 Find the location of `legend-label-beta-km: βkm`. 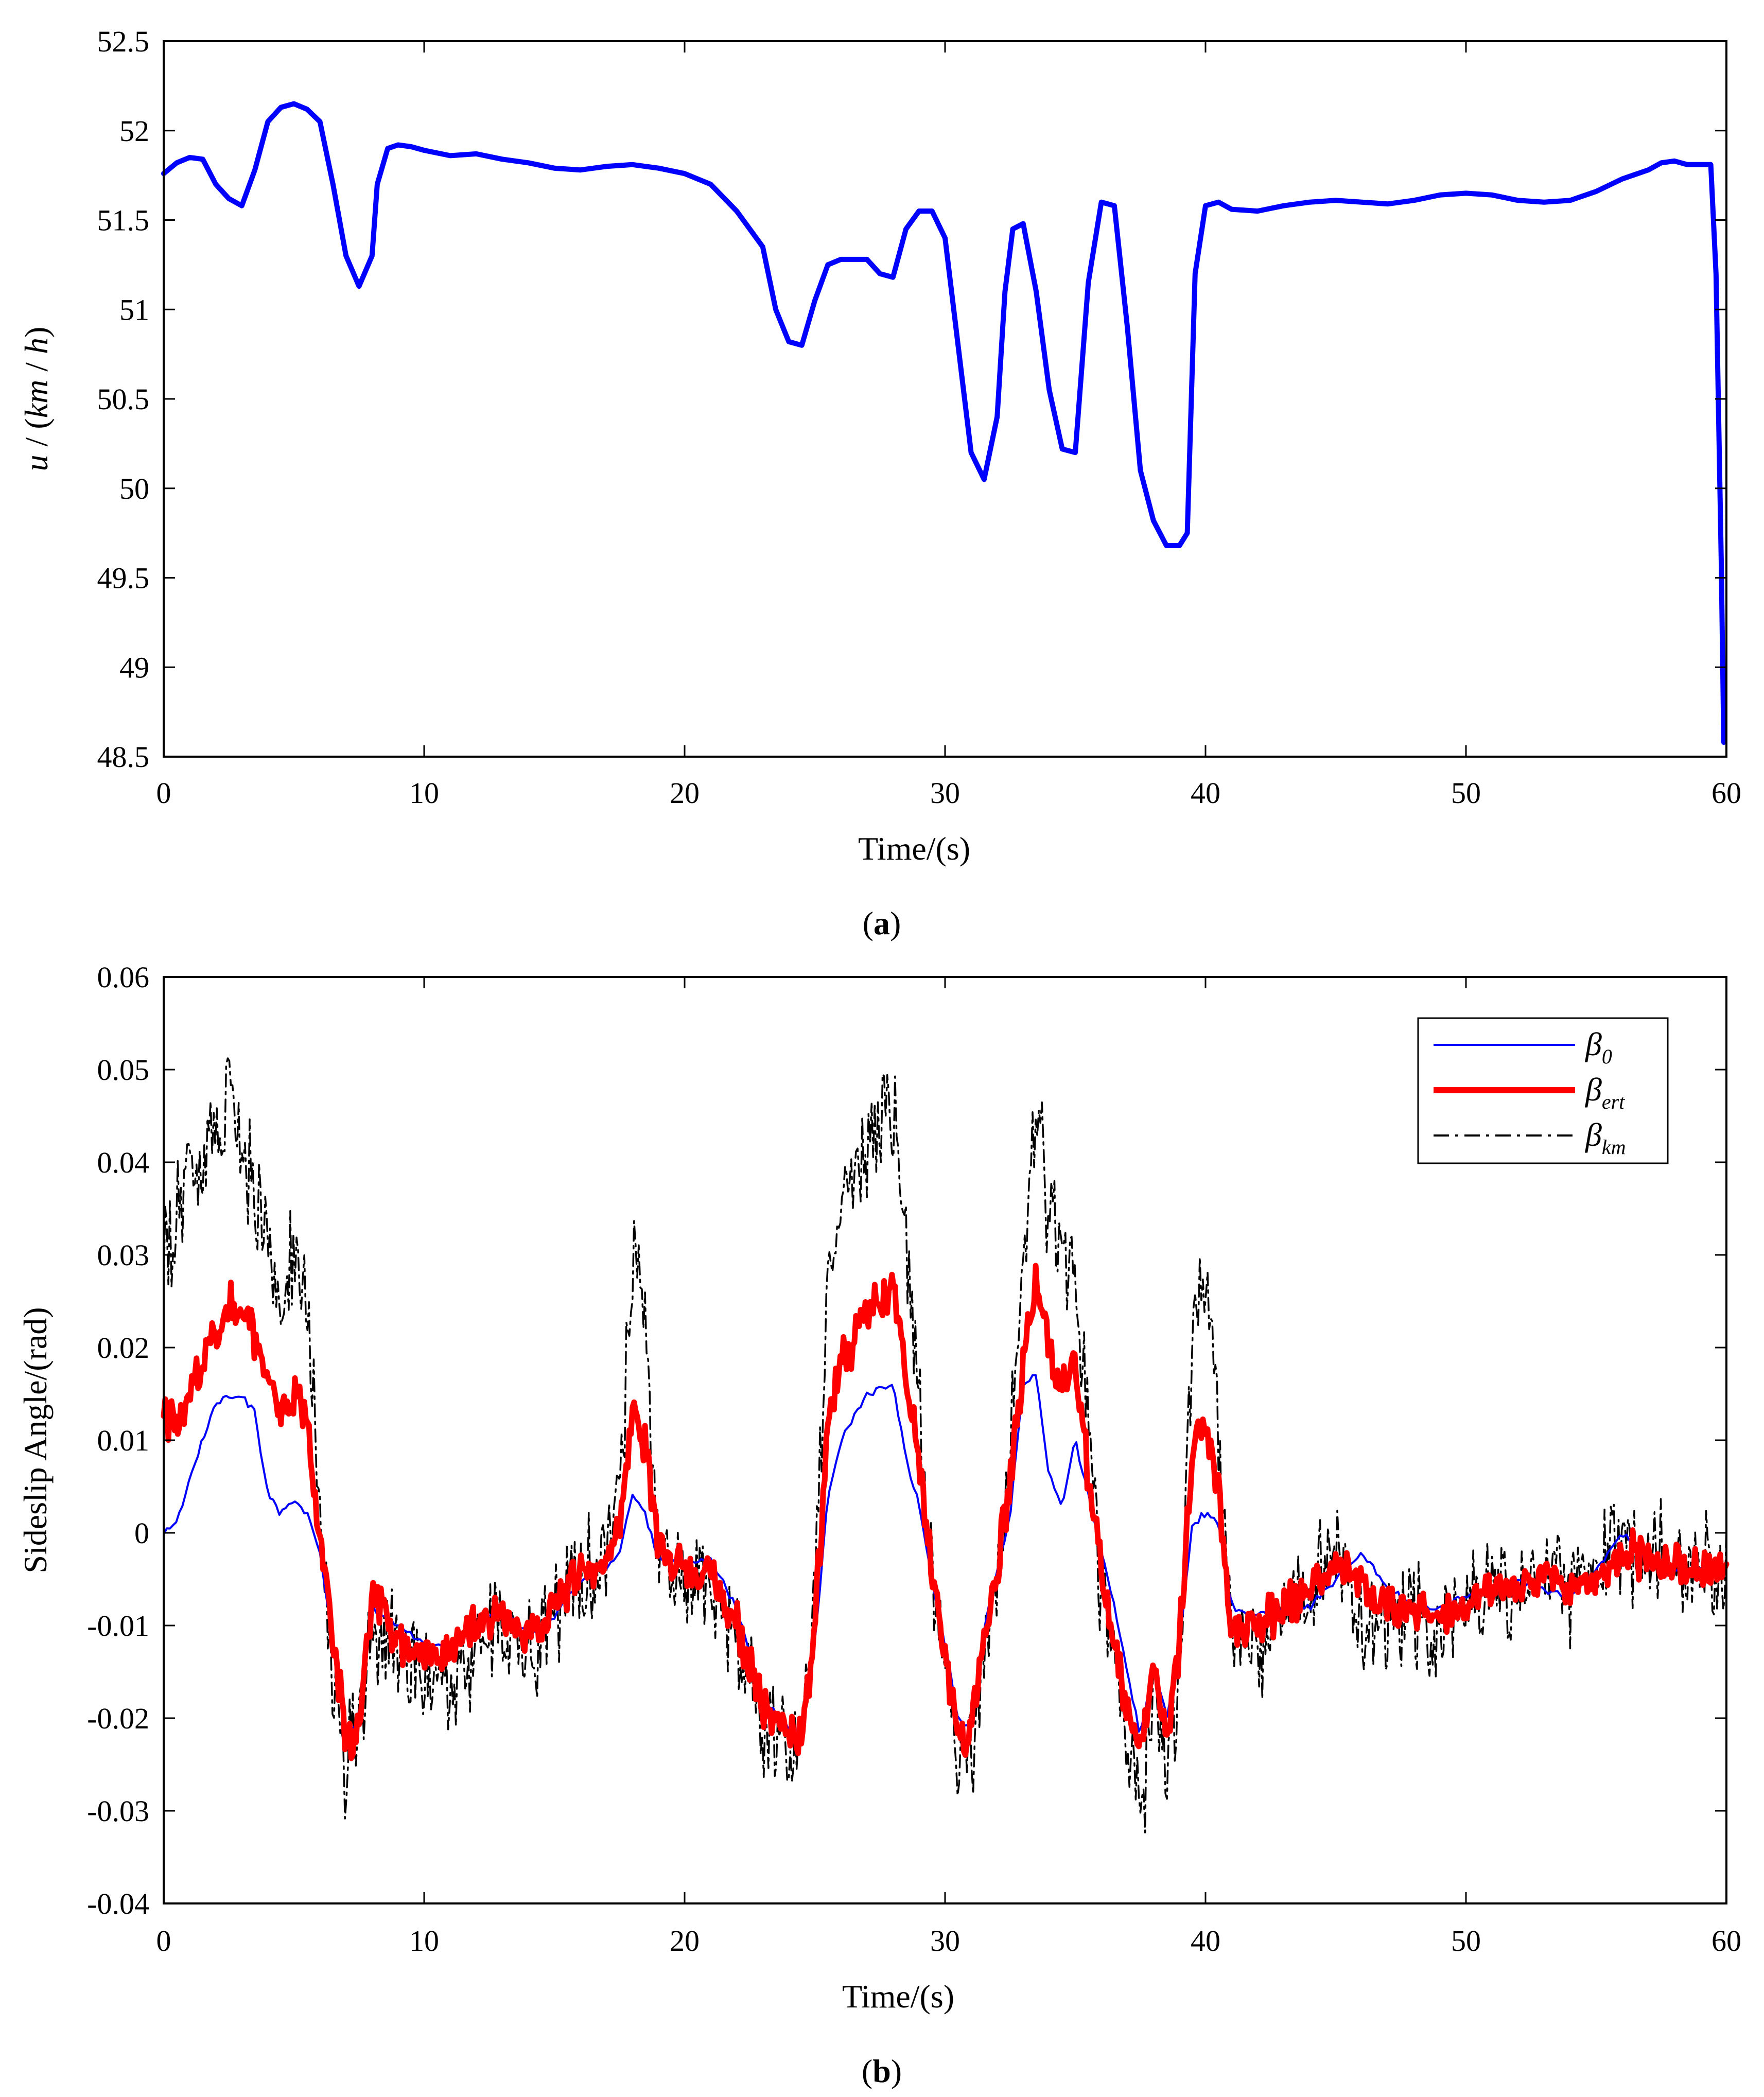

legend-label-beta-km: βkm is located at coordinates (1605, 1137).